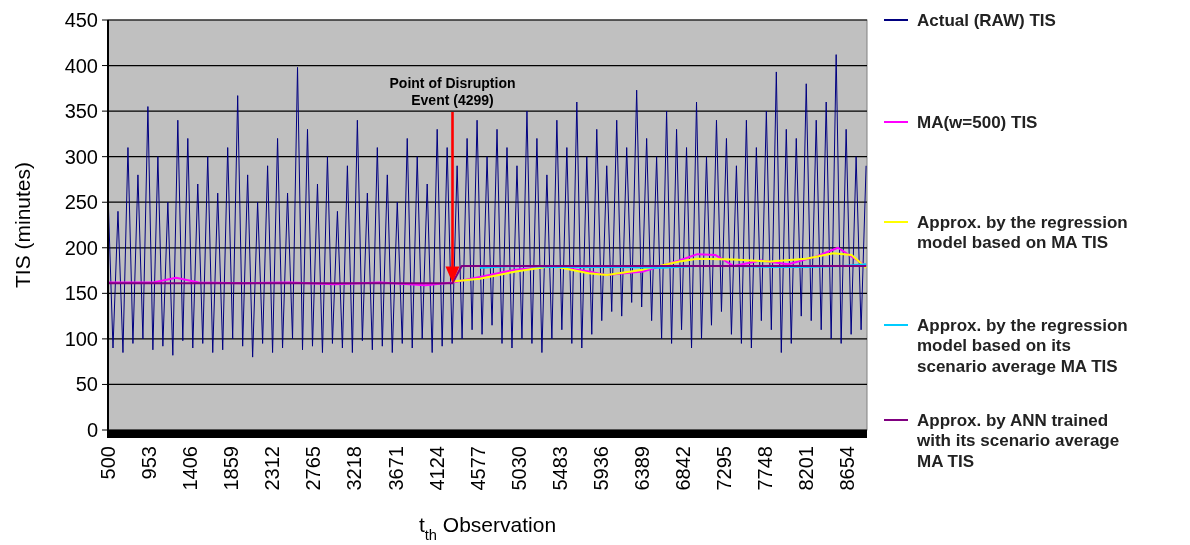  Describe the element at coordinates (477, 468) in the screenshot. I see `x-tick-label: 4577` at that location.